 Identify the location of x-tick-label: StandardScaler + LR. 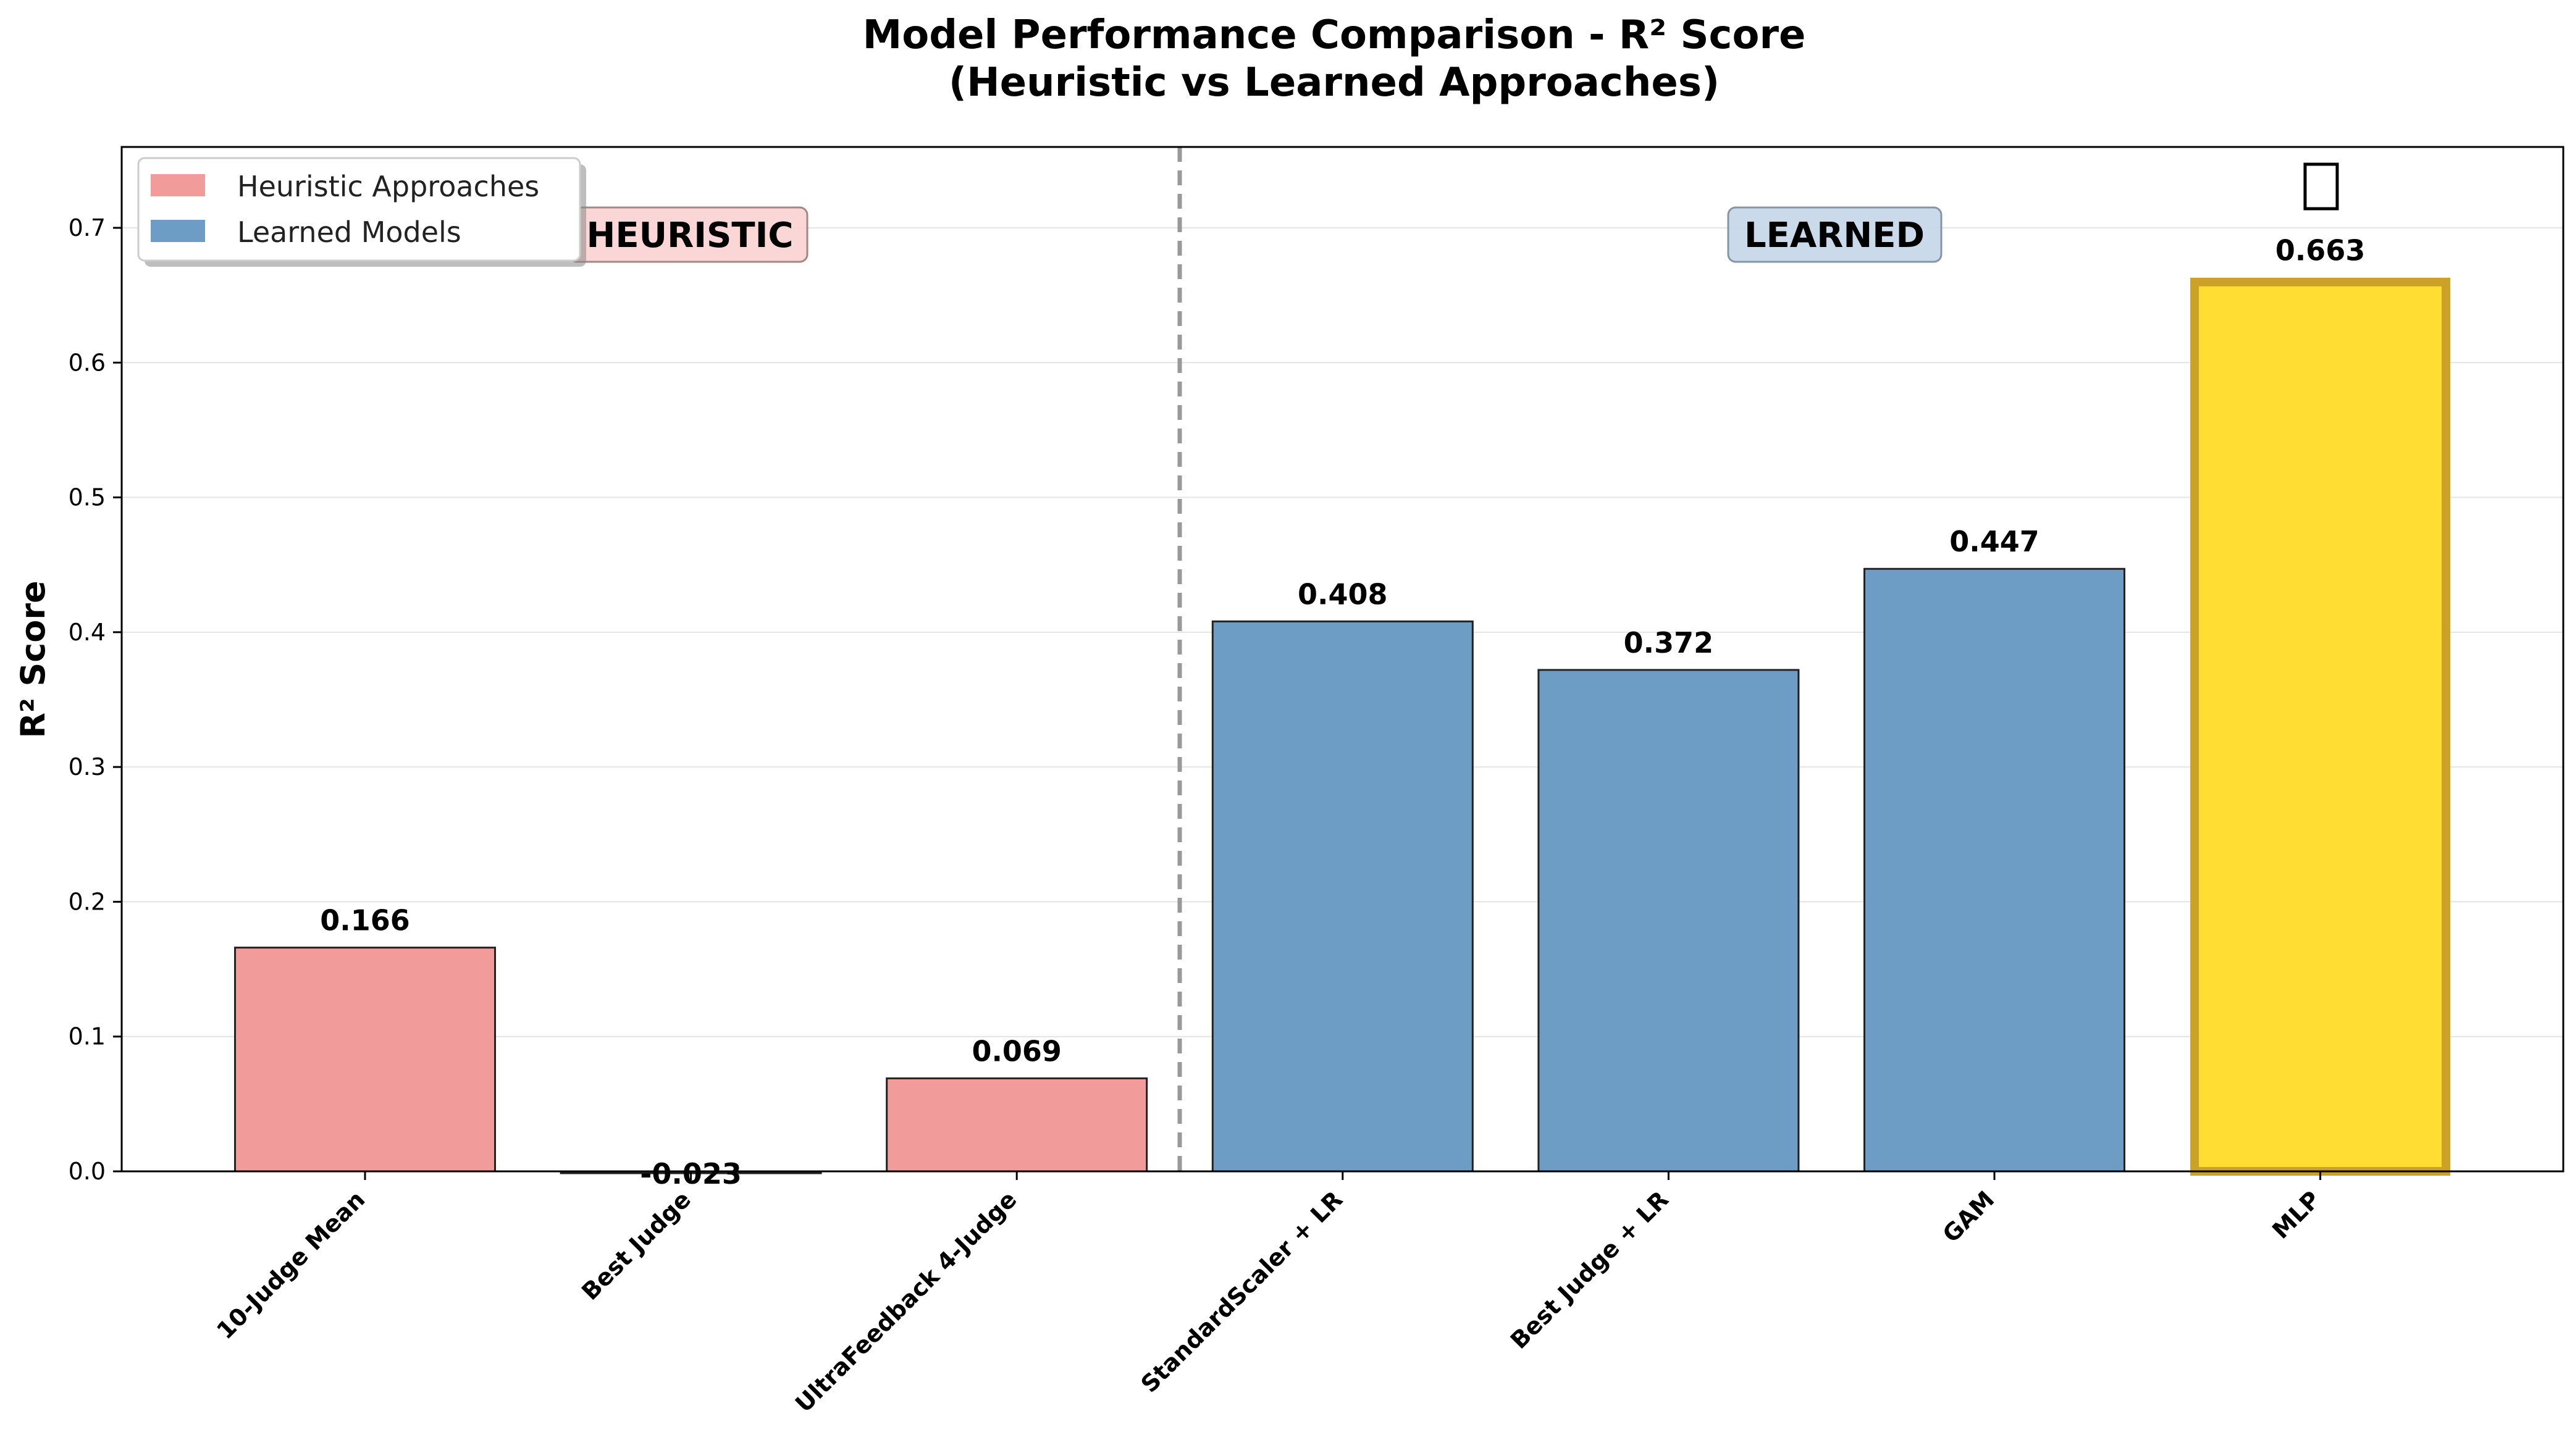
(1242, 1292).